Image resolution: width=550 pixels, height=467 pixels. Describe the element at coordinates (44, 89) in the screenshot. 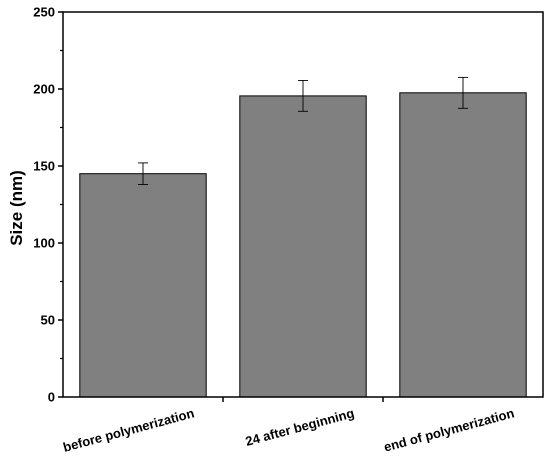

I see `y-tick-label: 200` at that location.